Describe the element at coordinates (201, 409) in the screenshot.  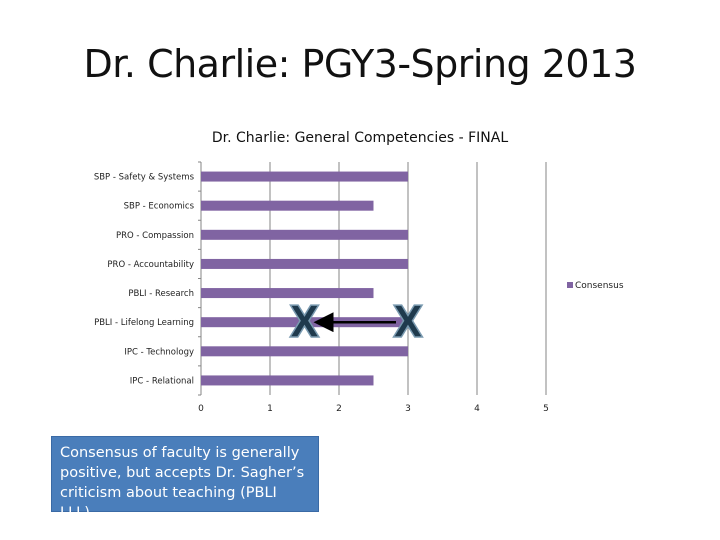
I see `x-tick-label: 0` at that location.